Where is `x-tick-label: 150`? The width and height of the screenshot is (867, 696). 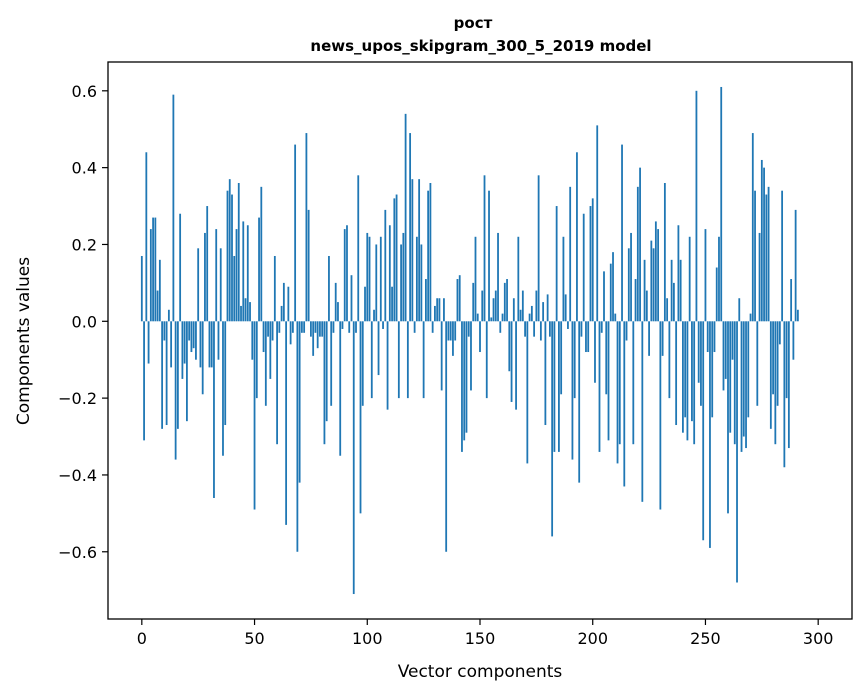
x-tick-label: 150 is located at coordinates (480, 638).